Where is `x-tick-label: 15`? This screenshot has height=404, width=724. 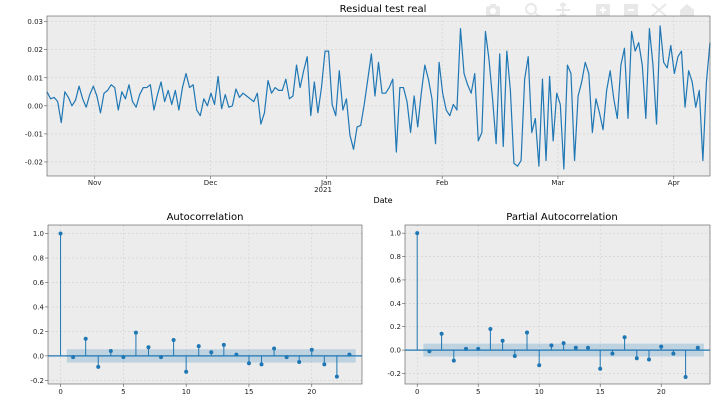
x-tick-label: 15 is located at coordinates (248, 392).